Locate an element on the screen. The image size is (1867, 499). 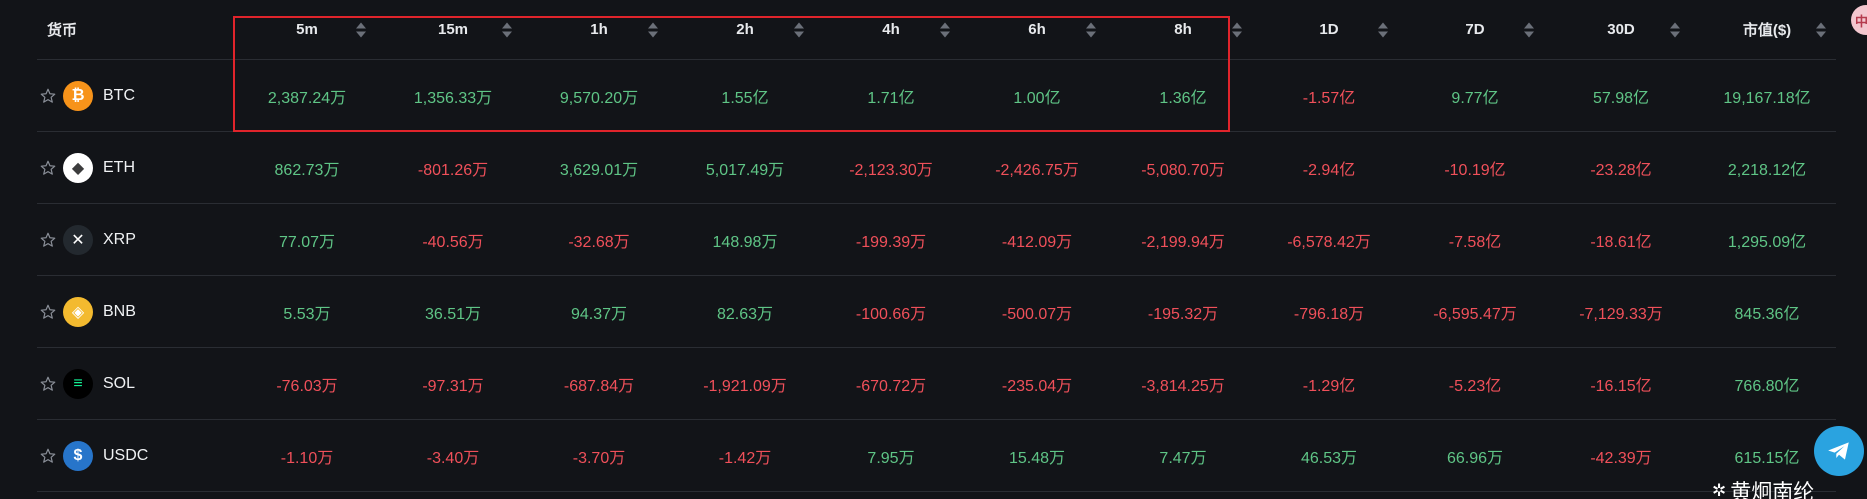
flow-value-30d: -7,129.33万 is located at coordinates (1621, 314).